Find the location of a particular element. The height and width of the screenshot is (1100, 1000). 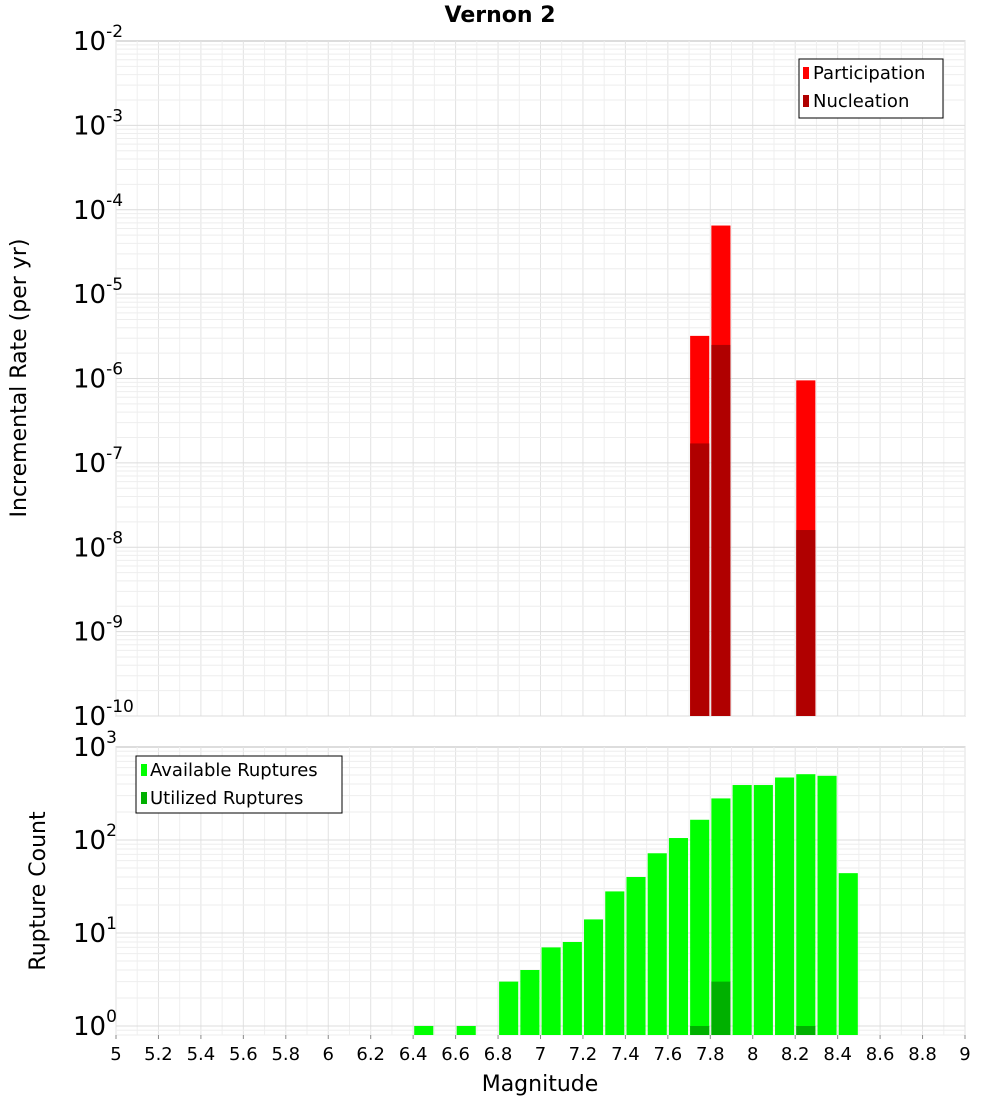

count-y-ticks: 10³ 10² 10¹ 10⁰ is located at coordinates (95, 885).